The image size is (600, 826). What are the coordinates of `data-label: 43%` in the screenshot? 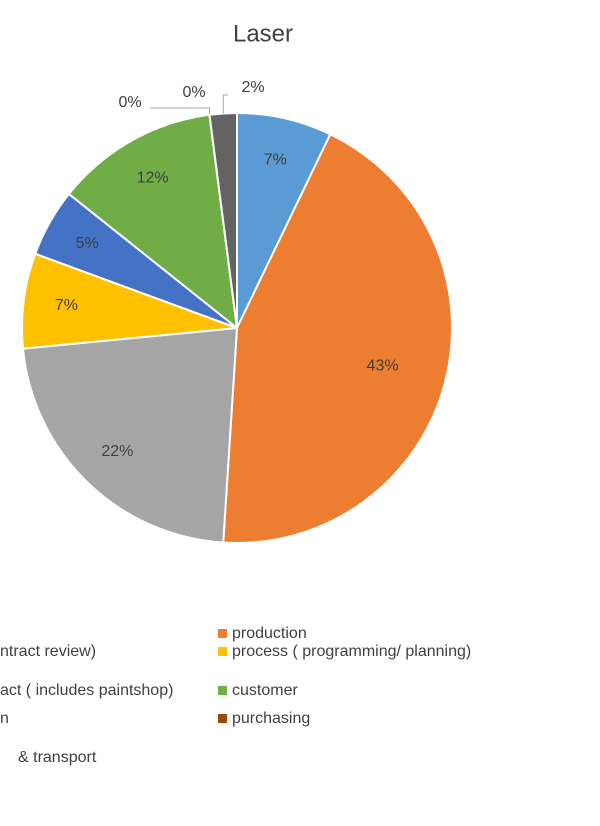 It's located at (383, 365).